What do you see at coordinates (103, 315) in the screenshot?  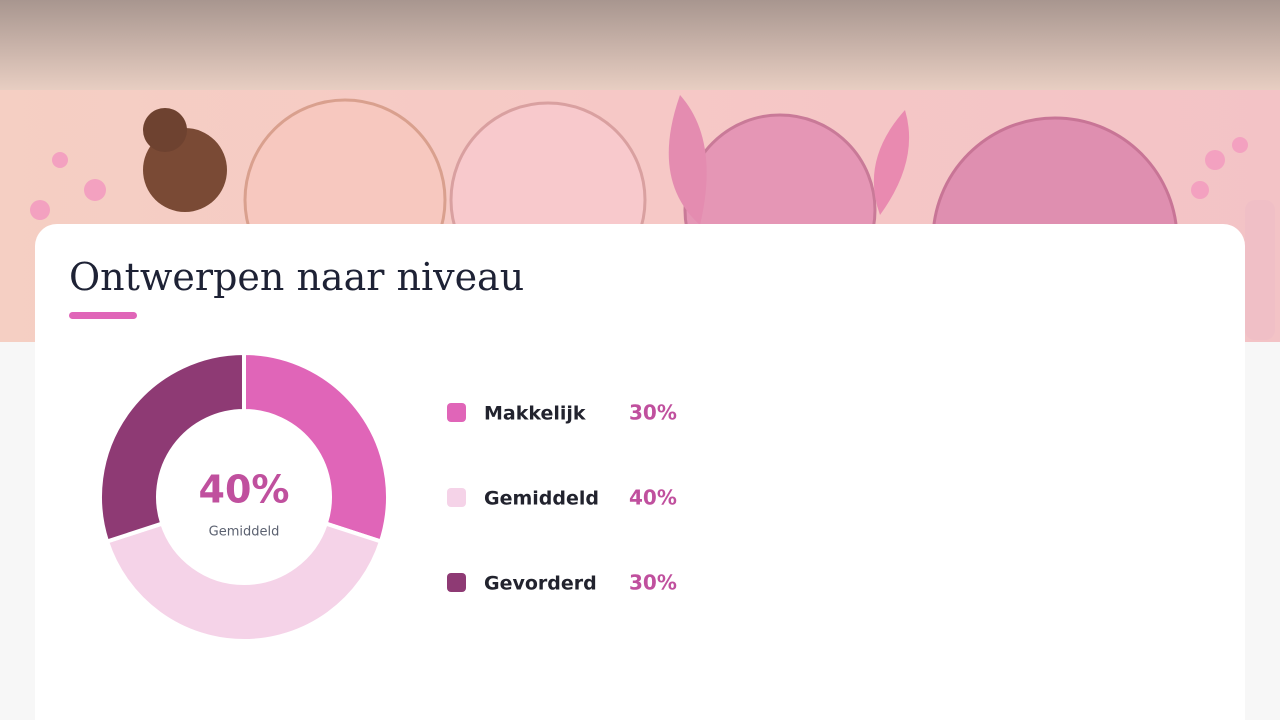 I see `title-underline` at bounding box center [103, 315].